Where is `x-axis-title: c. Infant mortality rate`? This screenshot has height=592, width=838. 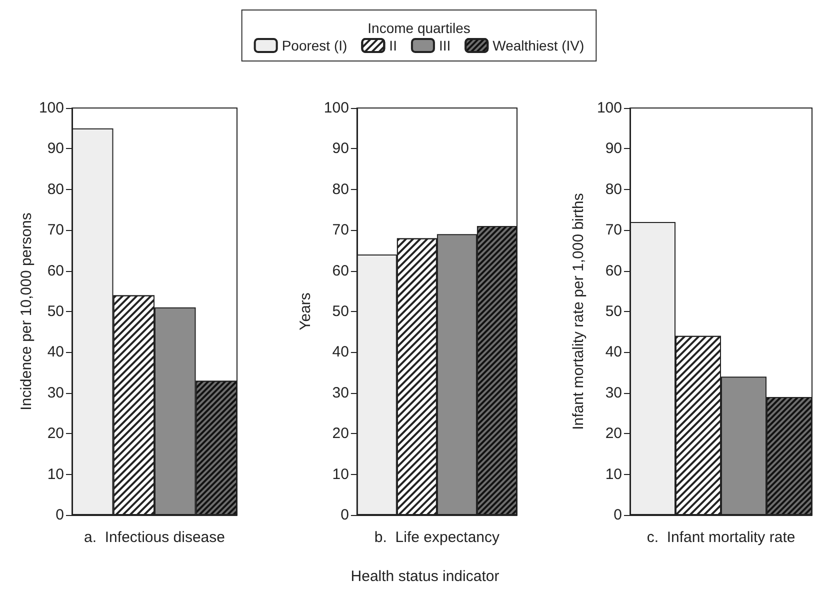
x-axis-title: c. Infant mortality rate is located at coordinates (721, 537).